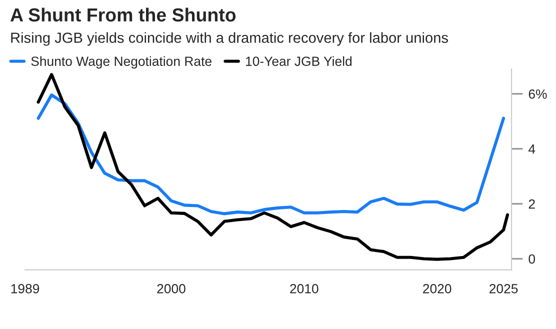 The height and width of the screenshot is (329, 556). What do you see at coordinates (171, 289) in the screenshot?
I see `x-tick-label: 2000` at bounding box center [171, 289].